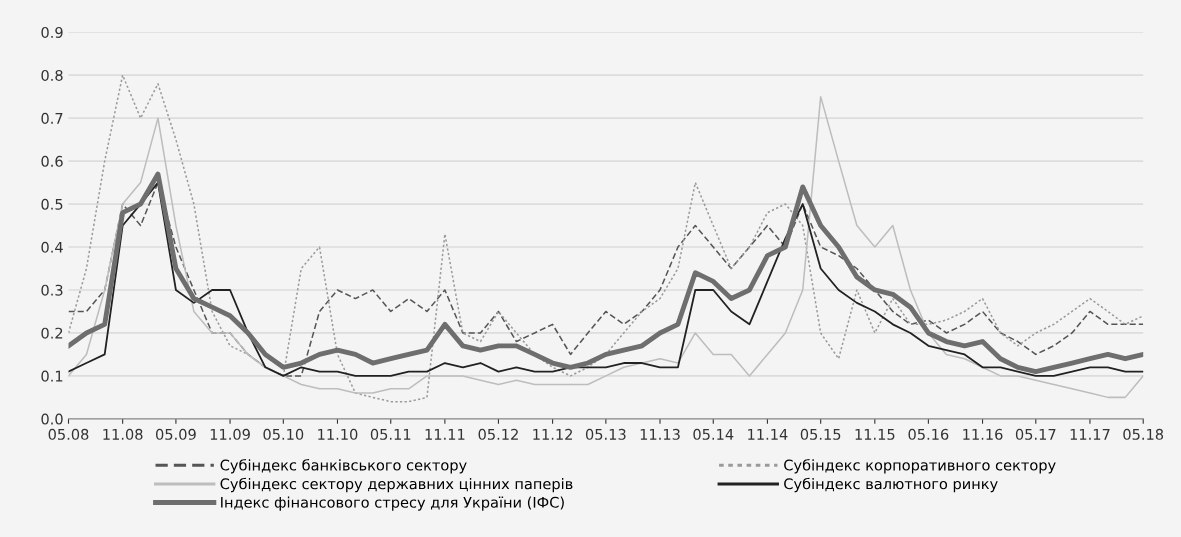  I want to click on legend-label: Субіндекс валютного ринку, so click(891, 485).